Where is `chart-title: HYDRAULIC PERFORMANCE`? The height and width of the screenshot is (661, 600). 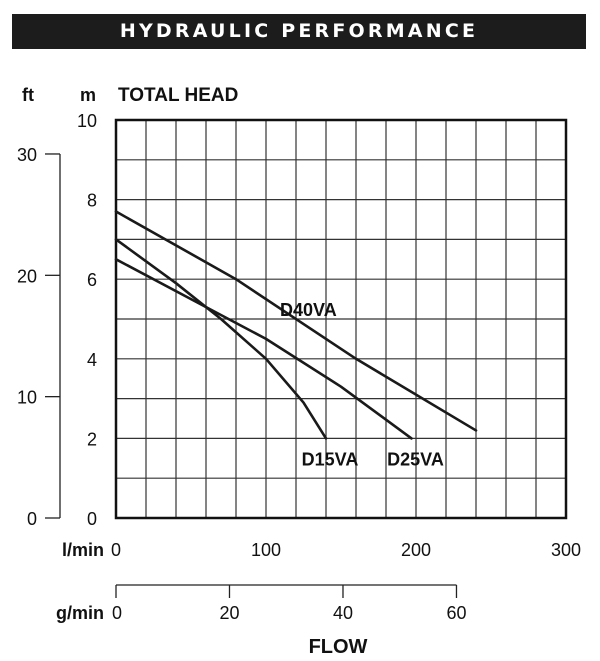
chart-title: HYDRAULIC PERFORMANCE is located at coordinates (299, 31).